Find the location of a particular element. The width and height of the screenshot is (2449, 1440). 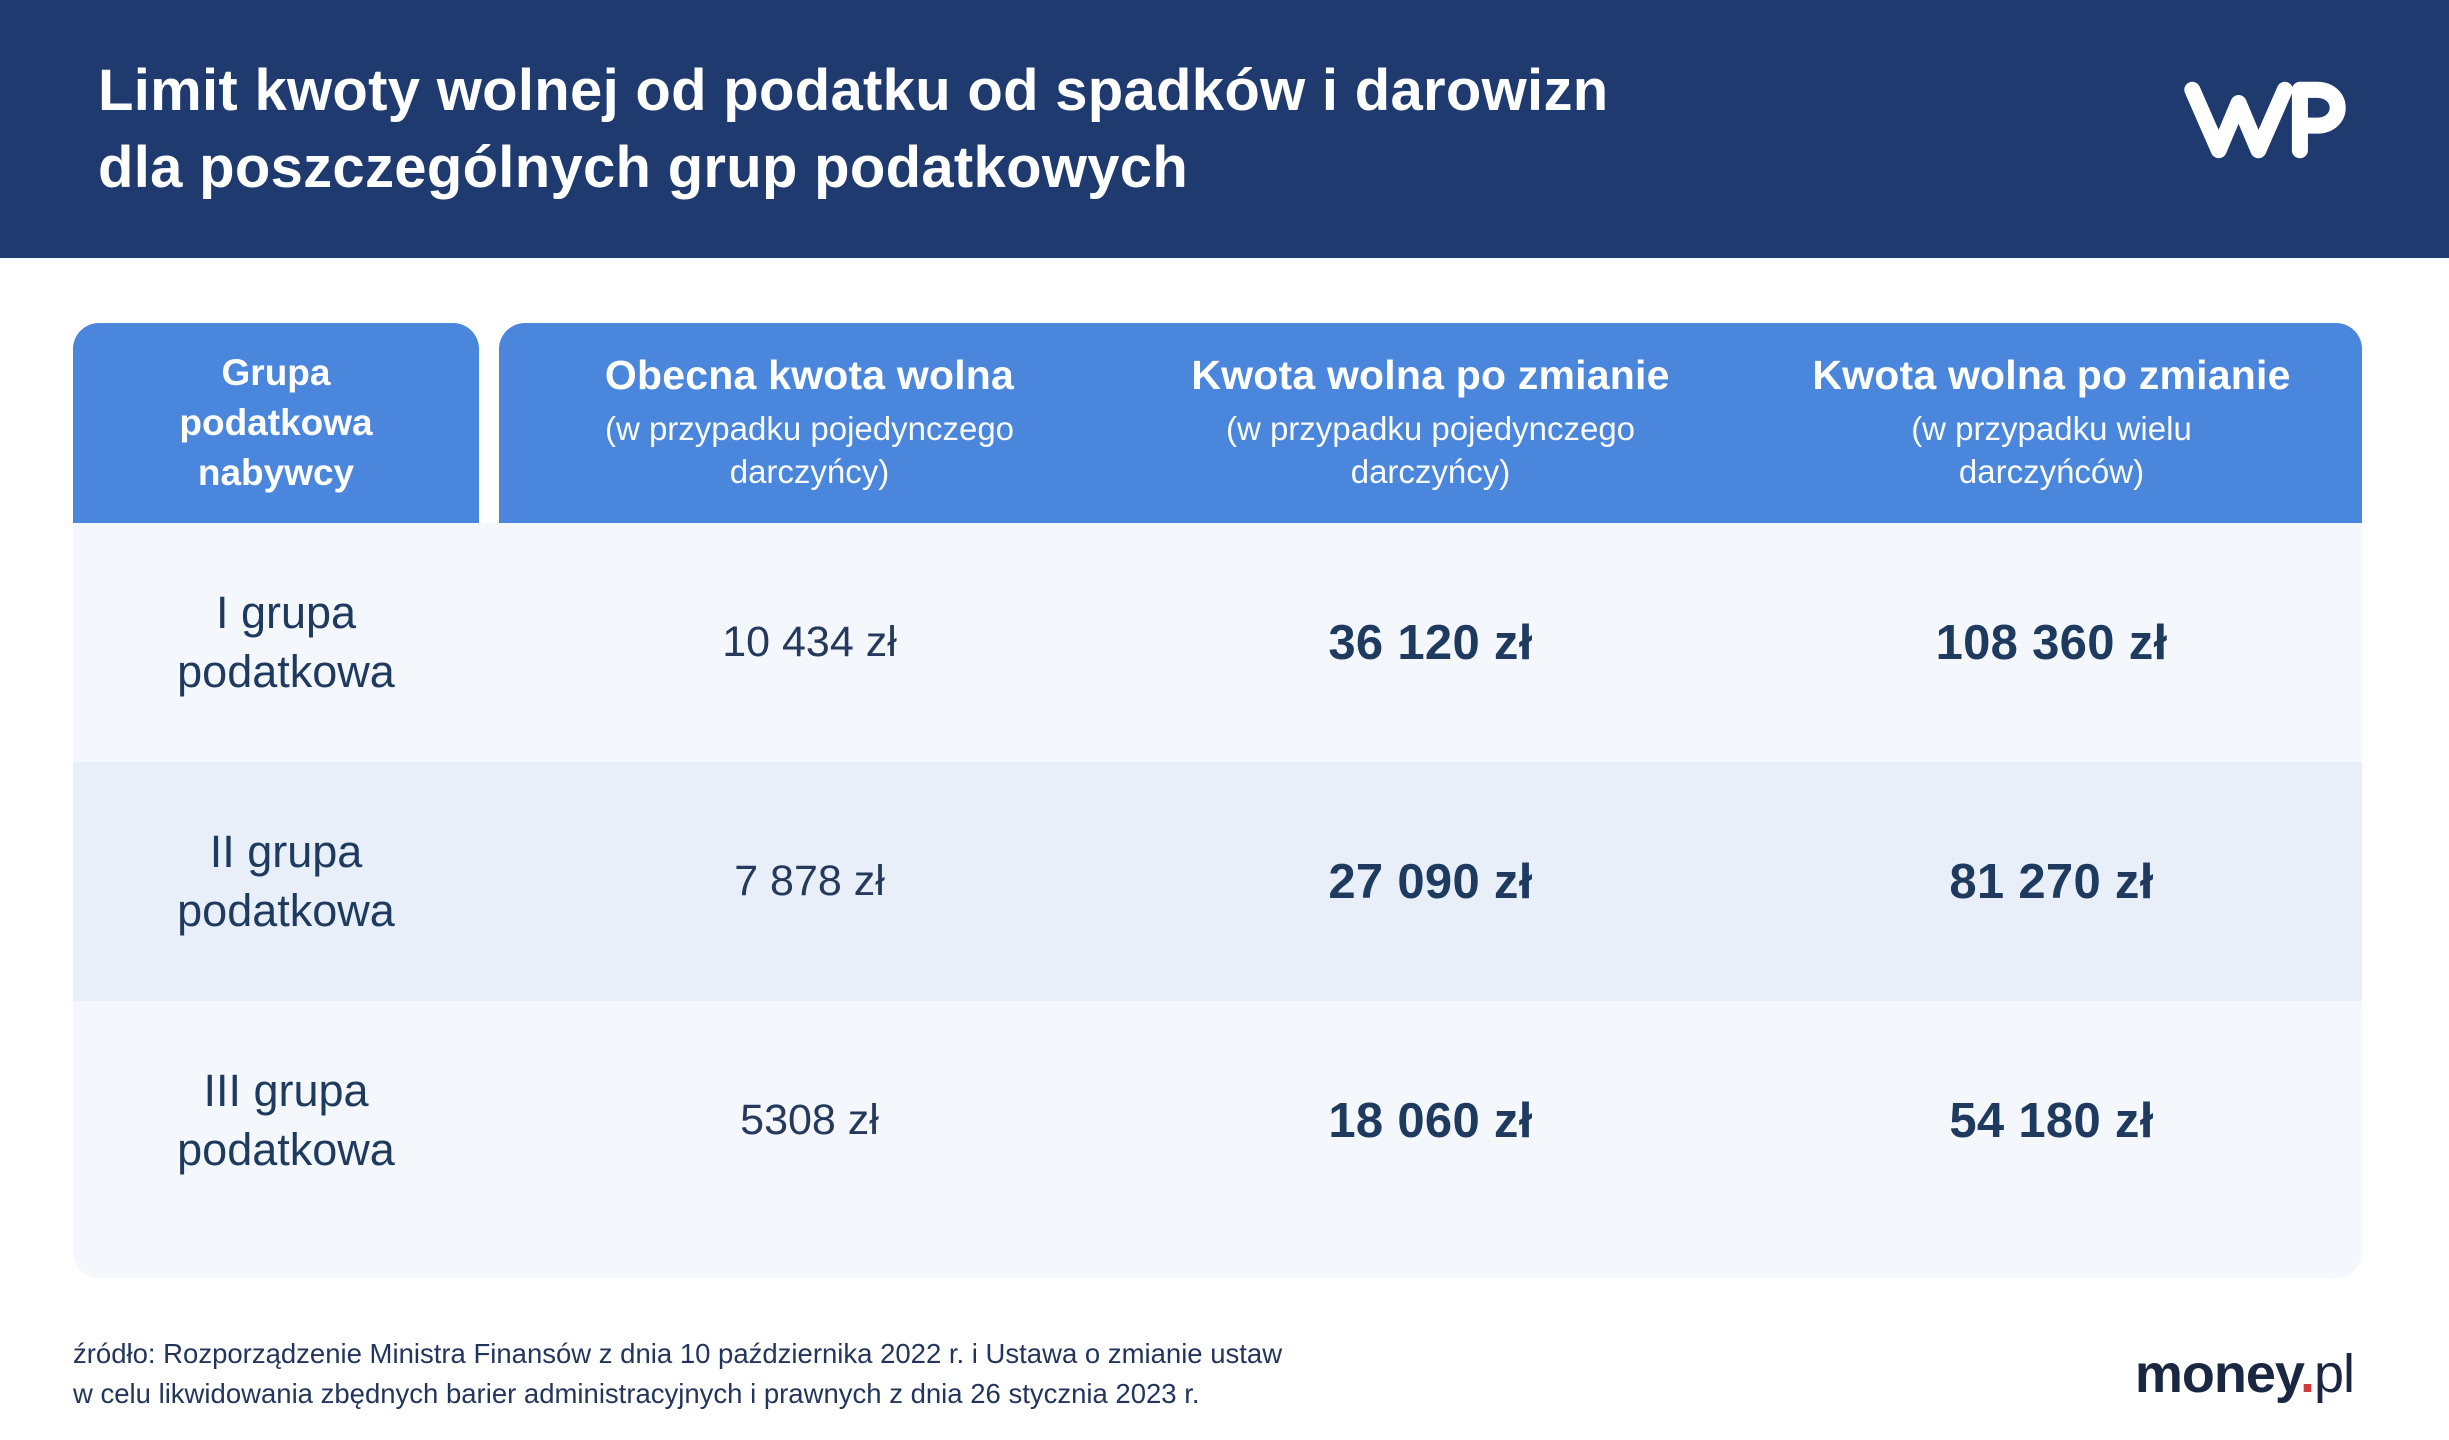

value-after-single: 18 060 zł is located at coordinates (1430, 1120).